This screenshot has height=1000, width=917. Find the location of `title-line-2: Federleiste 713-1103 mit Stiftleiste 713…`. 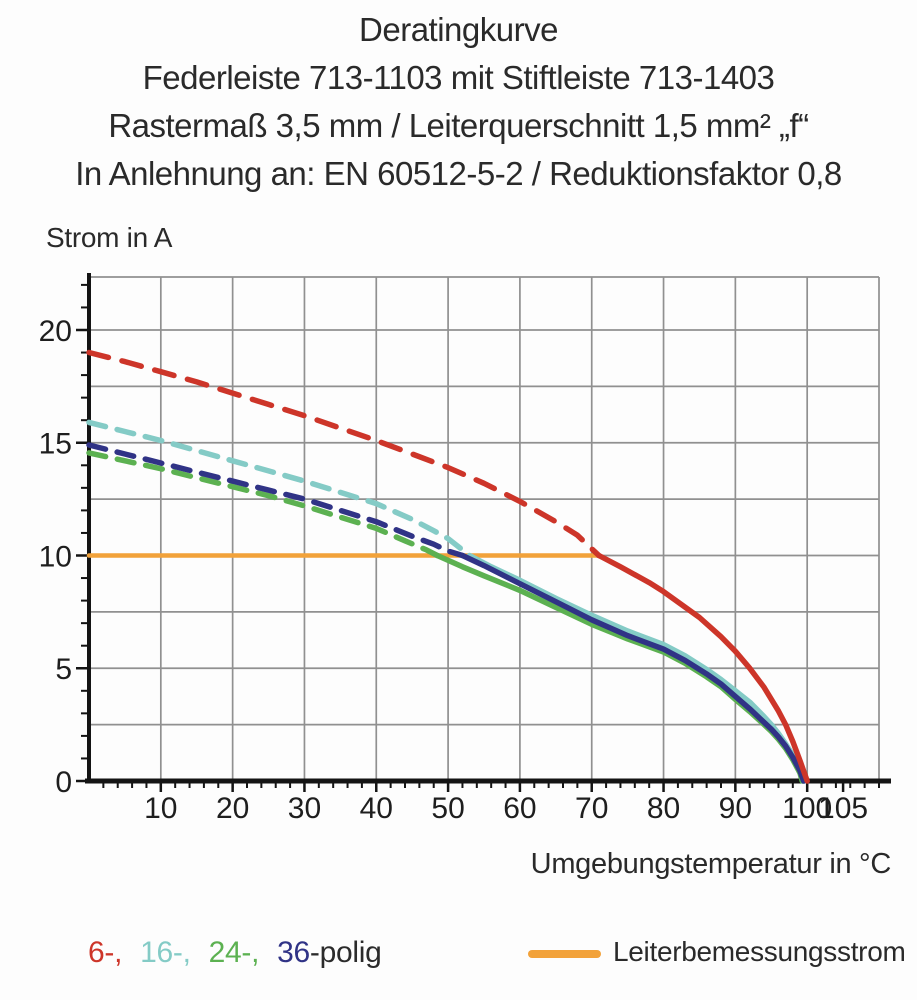

title-line-2: Federleiste 713-1103 mit Stiftleiste 713… is located at coordinates (458, 77).